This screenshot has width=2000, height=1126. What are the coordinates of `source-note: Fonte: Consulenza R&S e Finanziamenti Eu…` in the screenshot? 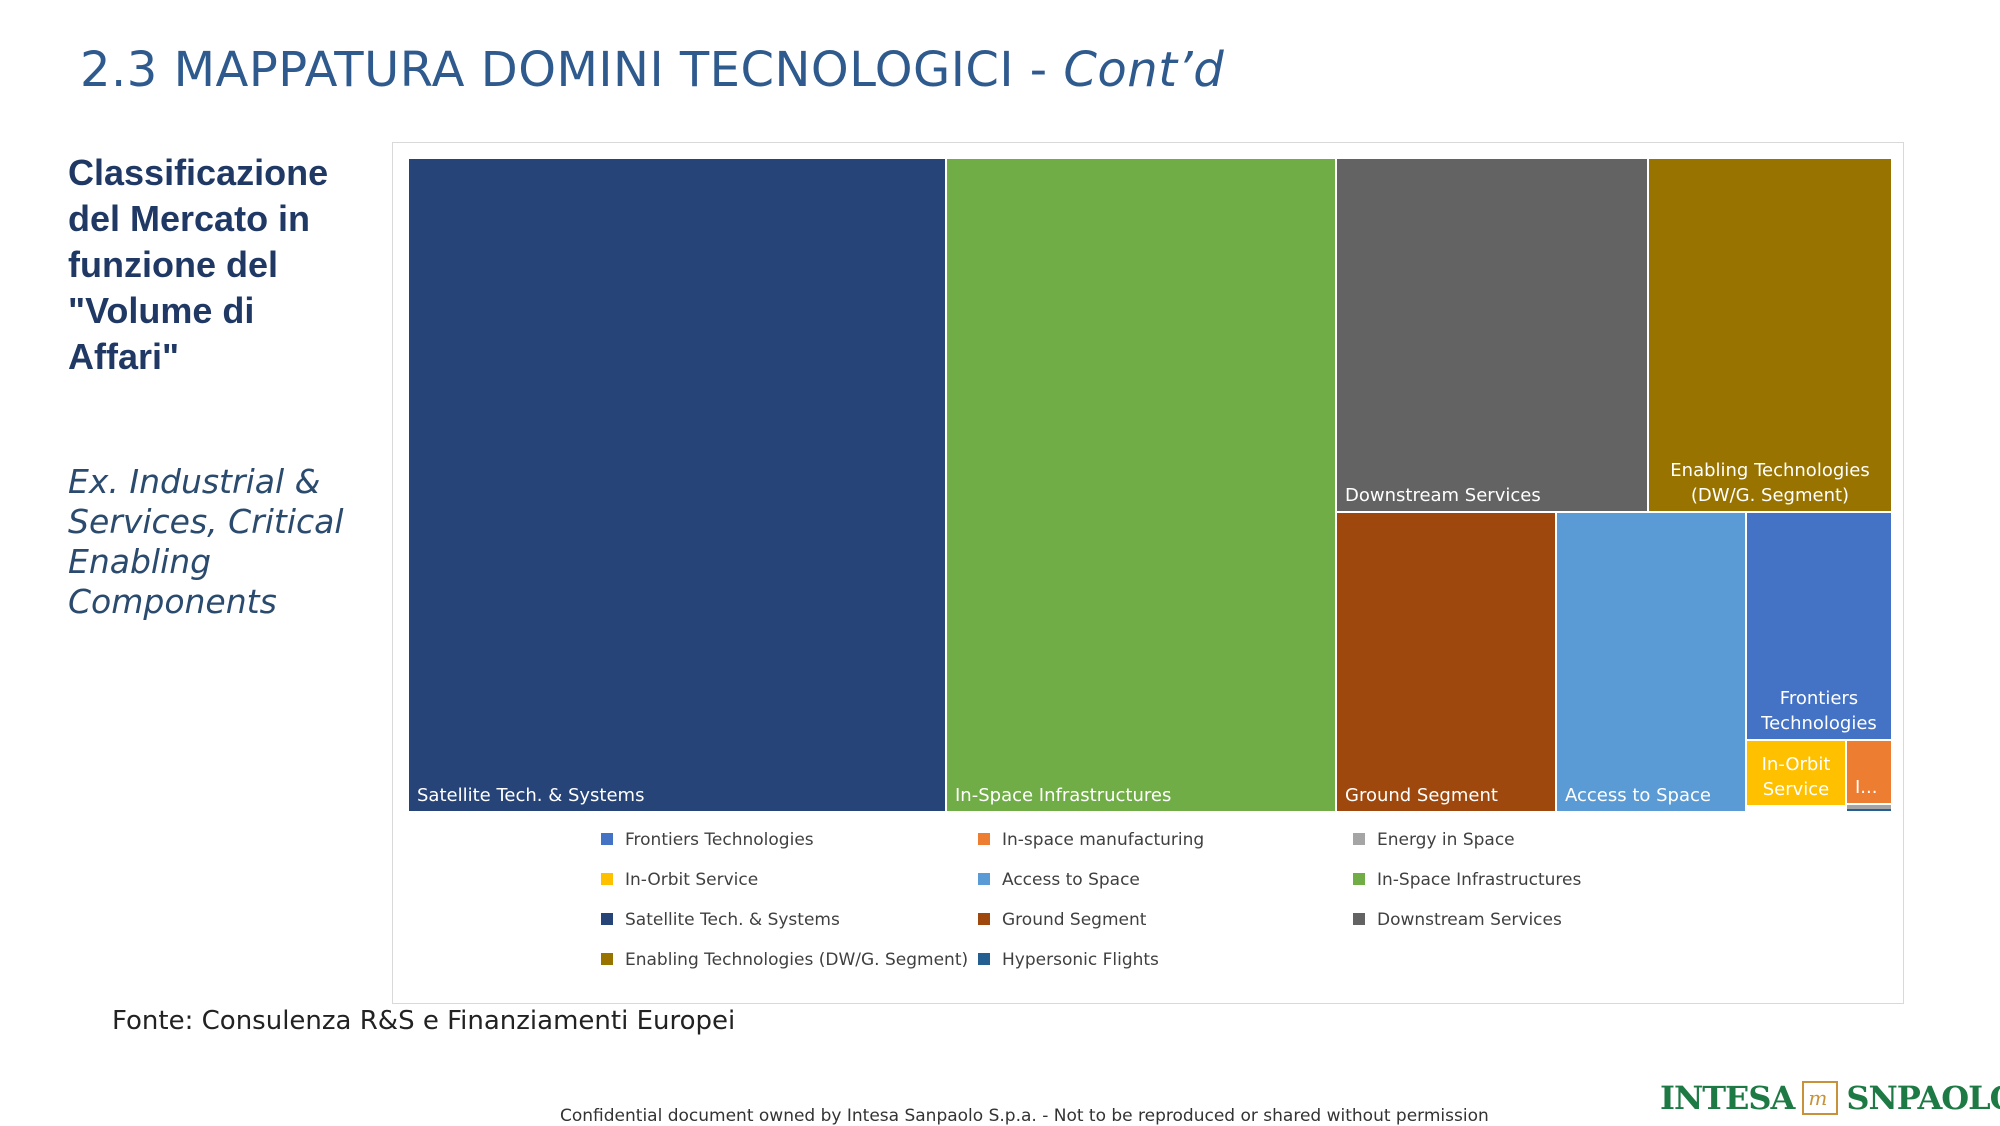 It's located at (424, 1021).